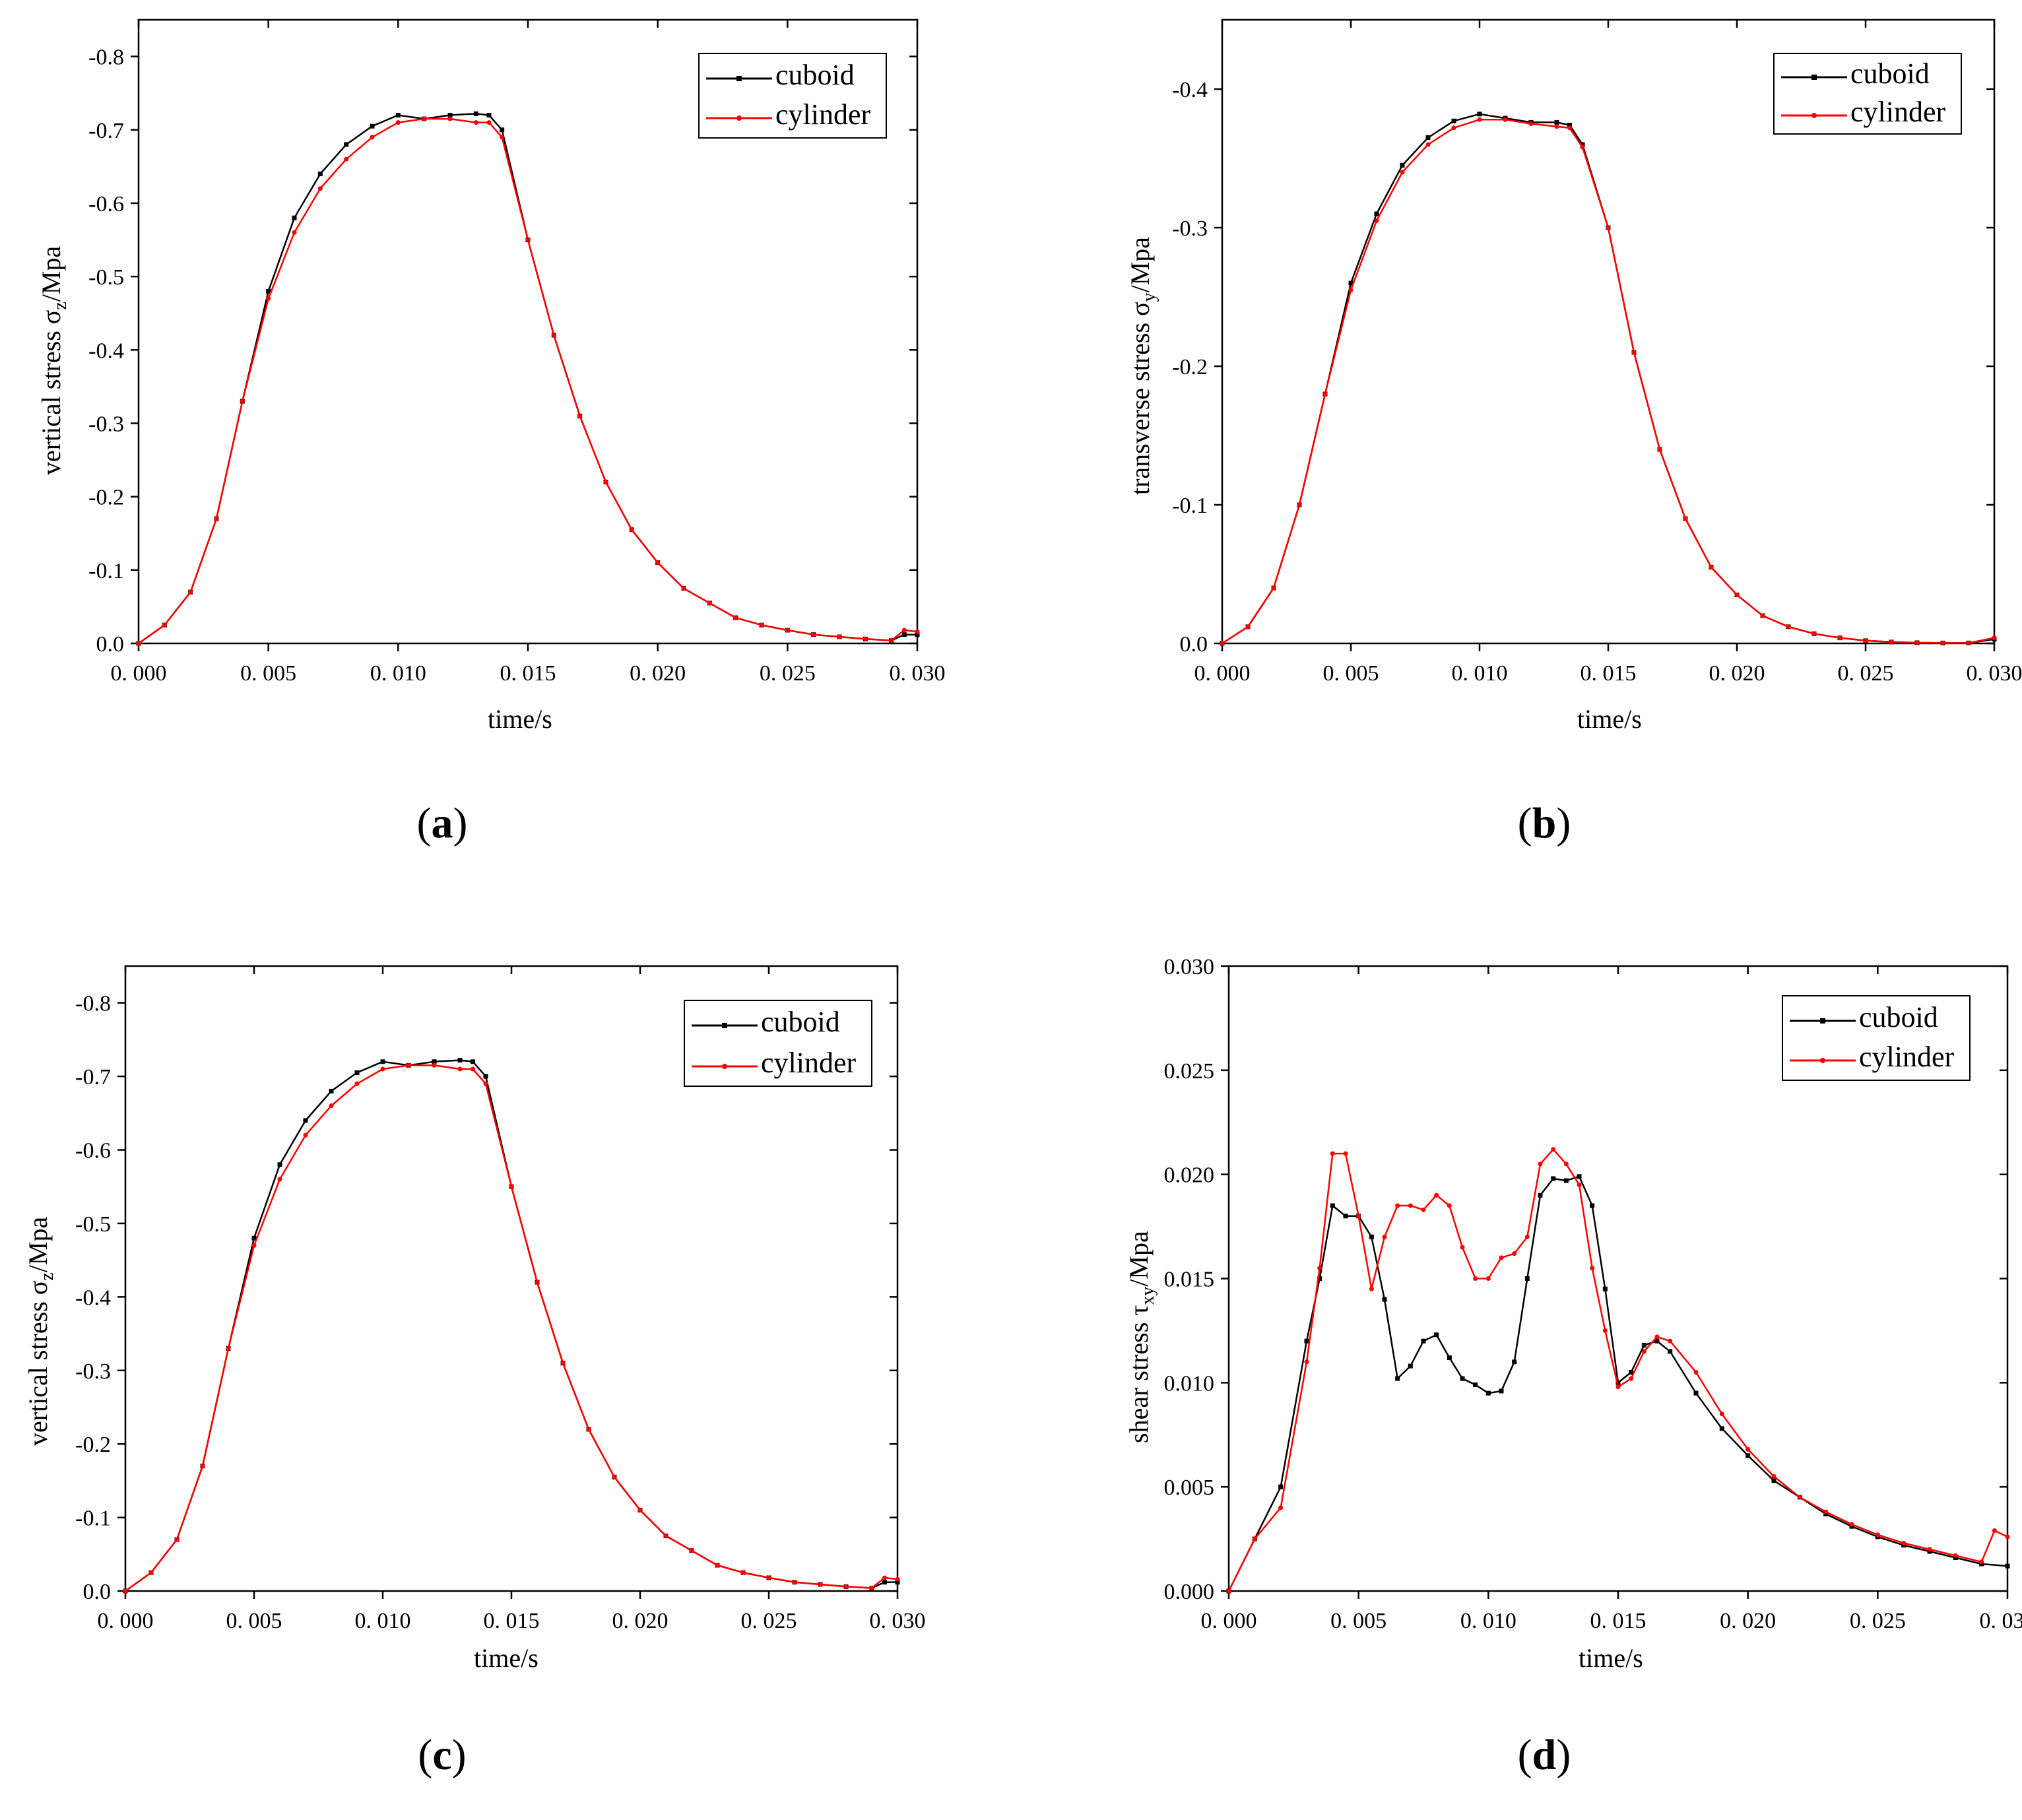 The width and height of the screenshot is (2022, 1820). Describe the element at coordinates (93, 1224) in the screenshot. I see `y-tick-label: -0.5` at that location.